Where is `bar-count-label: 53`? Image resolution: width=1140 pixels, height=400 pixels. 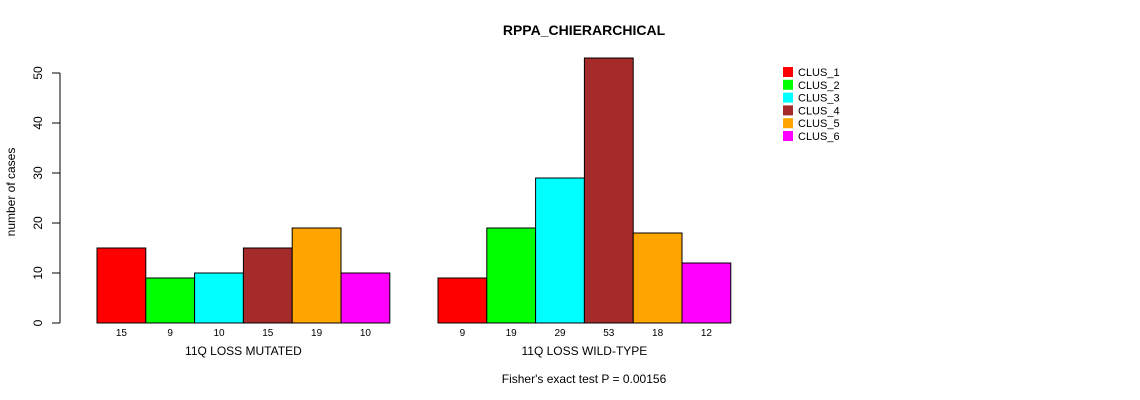
bar-count-label: 53 is located at coordinates (609, 333).